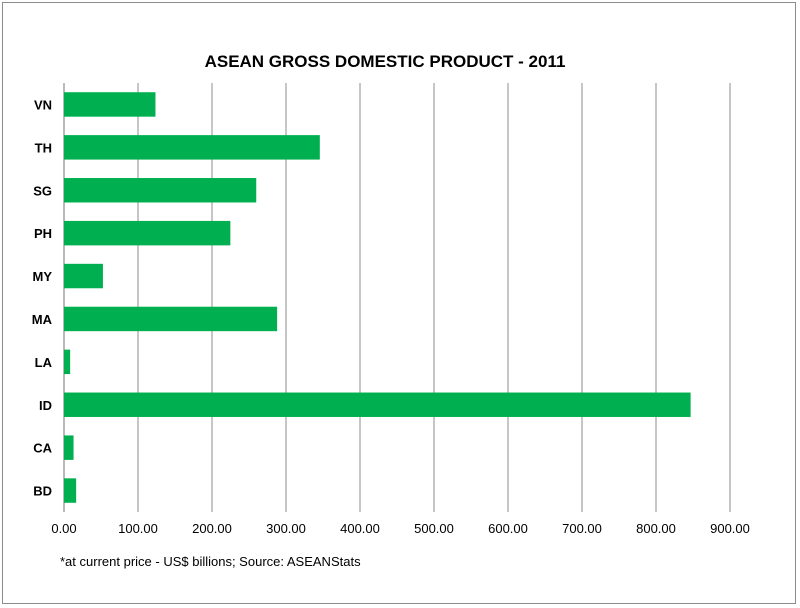  Describe the element at coordinates (83, 276) in the screenshot. I see `bar-my` at that location.